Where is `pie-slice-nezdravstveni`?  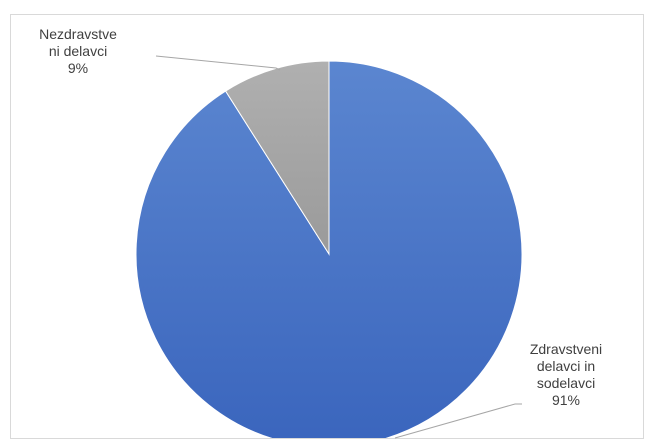 pie-slice-nezdravstveni is located at coordinates (277, 158).